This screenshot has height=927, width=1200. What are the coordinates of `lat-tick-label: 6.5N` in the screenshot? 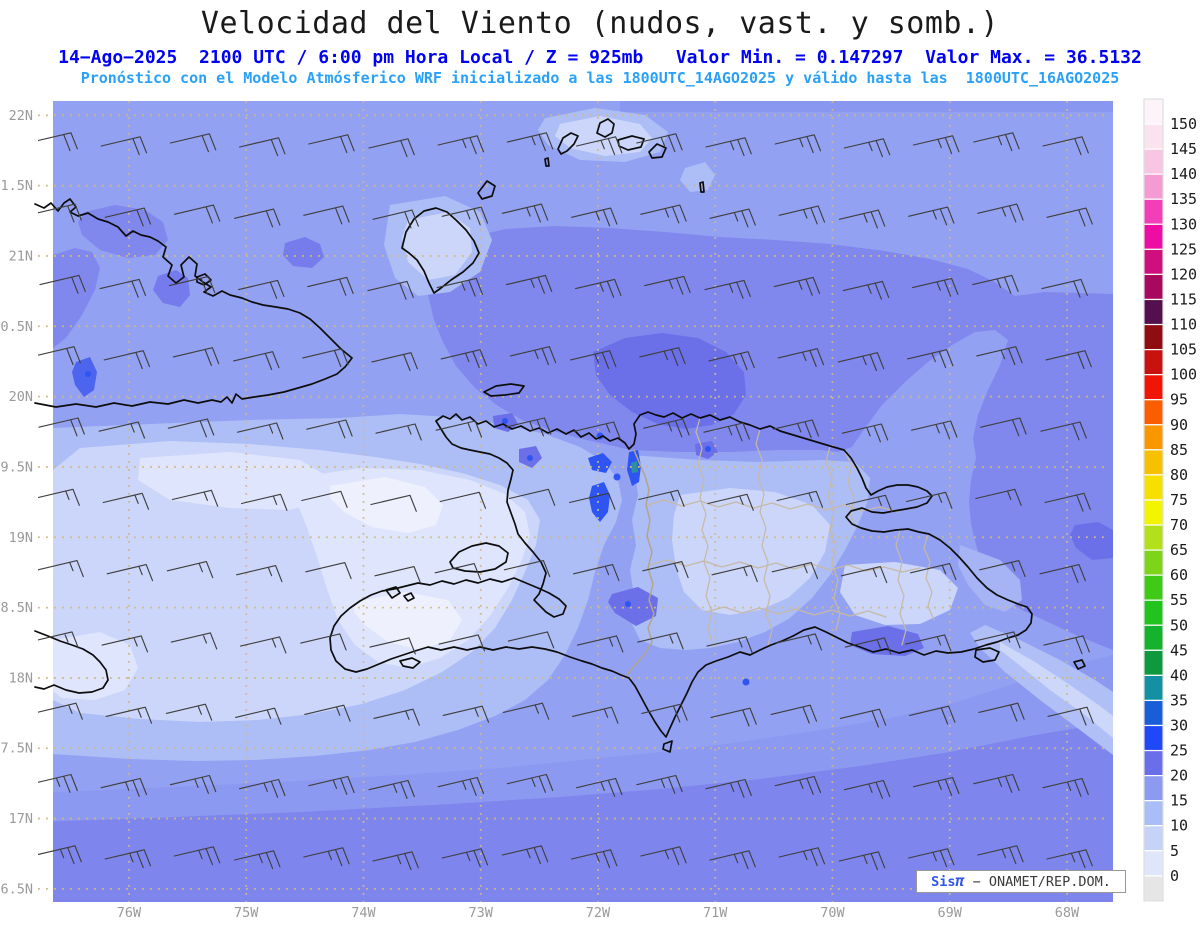 It's located at (16, 889).